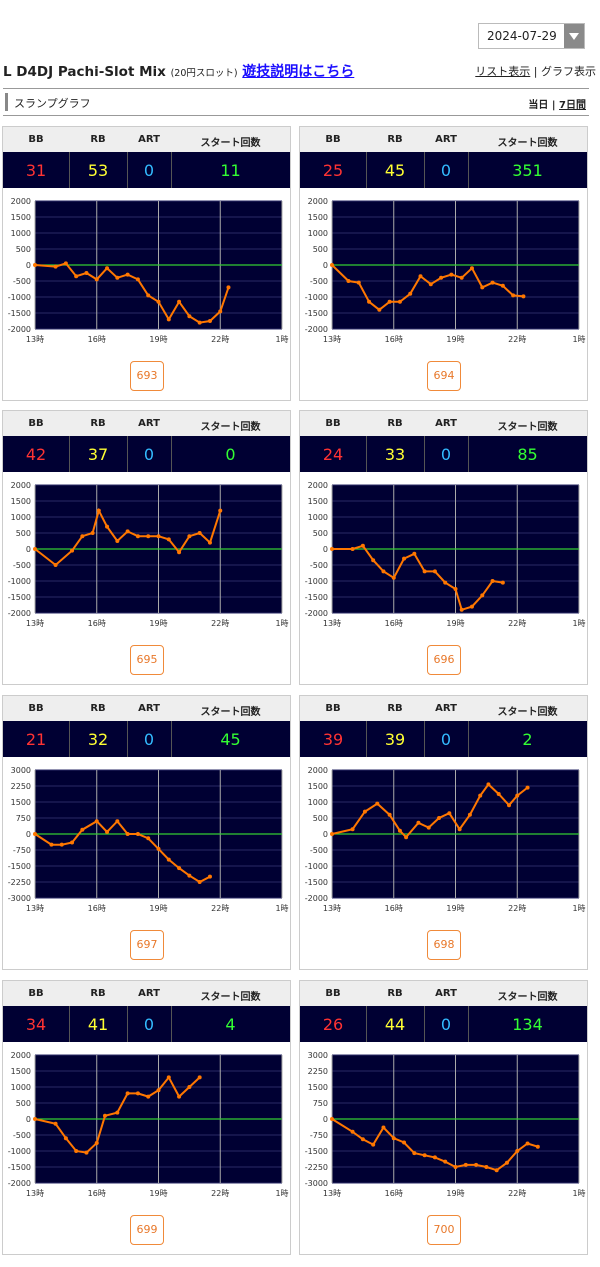 This screenshot has width=600, height=1267. What do you see at coordinates (395, 739) in the screenshot?
I see `value-rb: 39` at bounding box center [395, 739].